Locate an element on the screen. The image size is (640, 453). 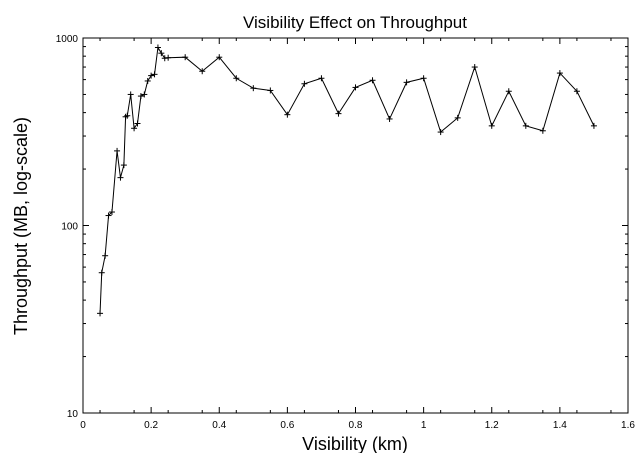
x-tick-labels: 0 0.2 0.4 0.6 0.8 1 1.2 1.4 1.6 is located at coordinates (357, 425).